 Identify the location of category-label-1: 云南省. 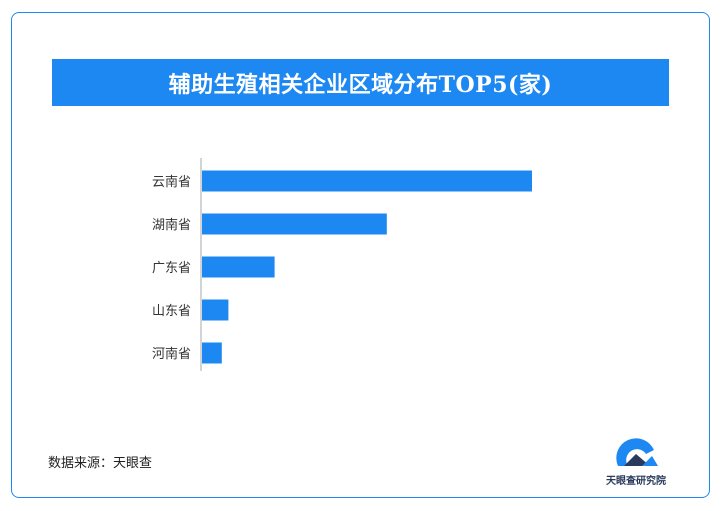
(171, 182).